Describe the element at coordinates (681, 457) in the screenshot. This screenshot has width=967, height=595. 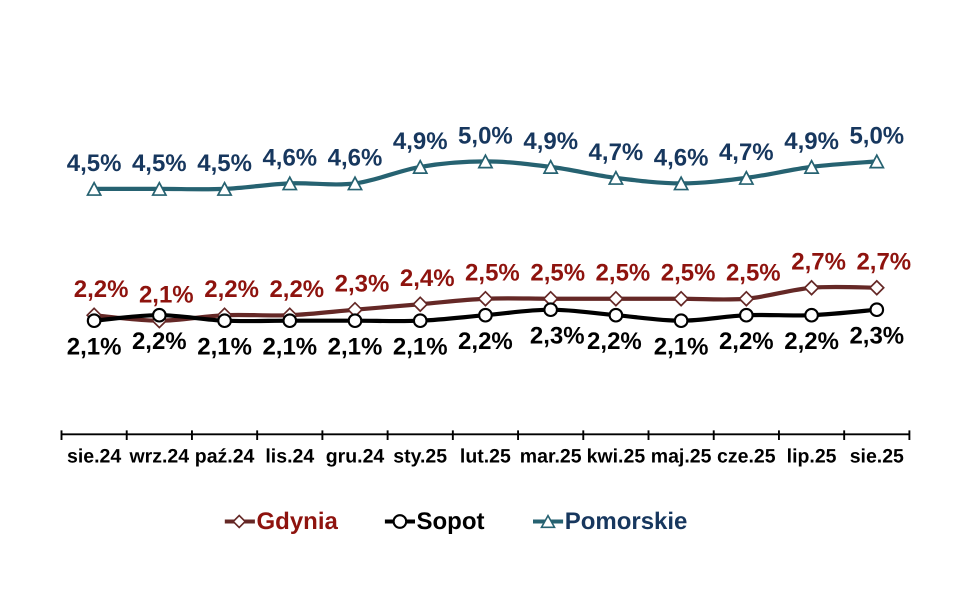
I see `svg-text: maj.25` at that location.